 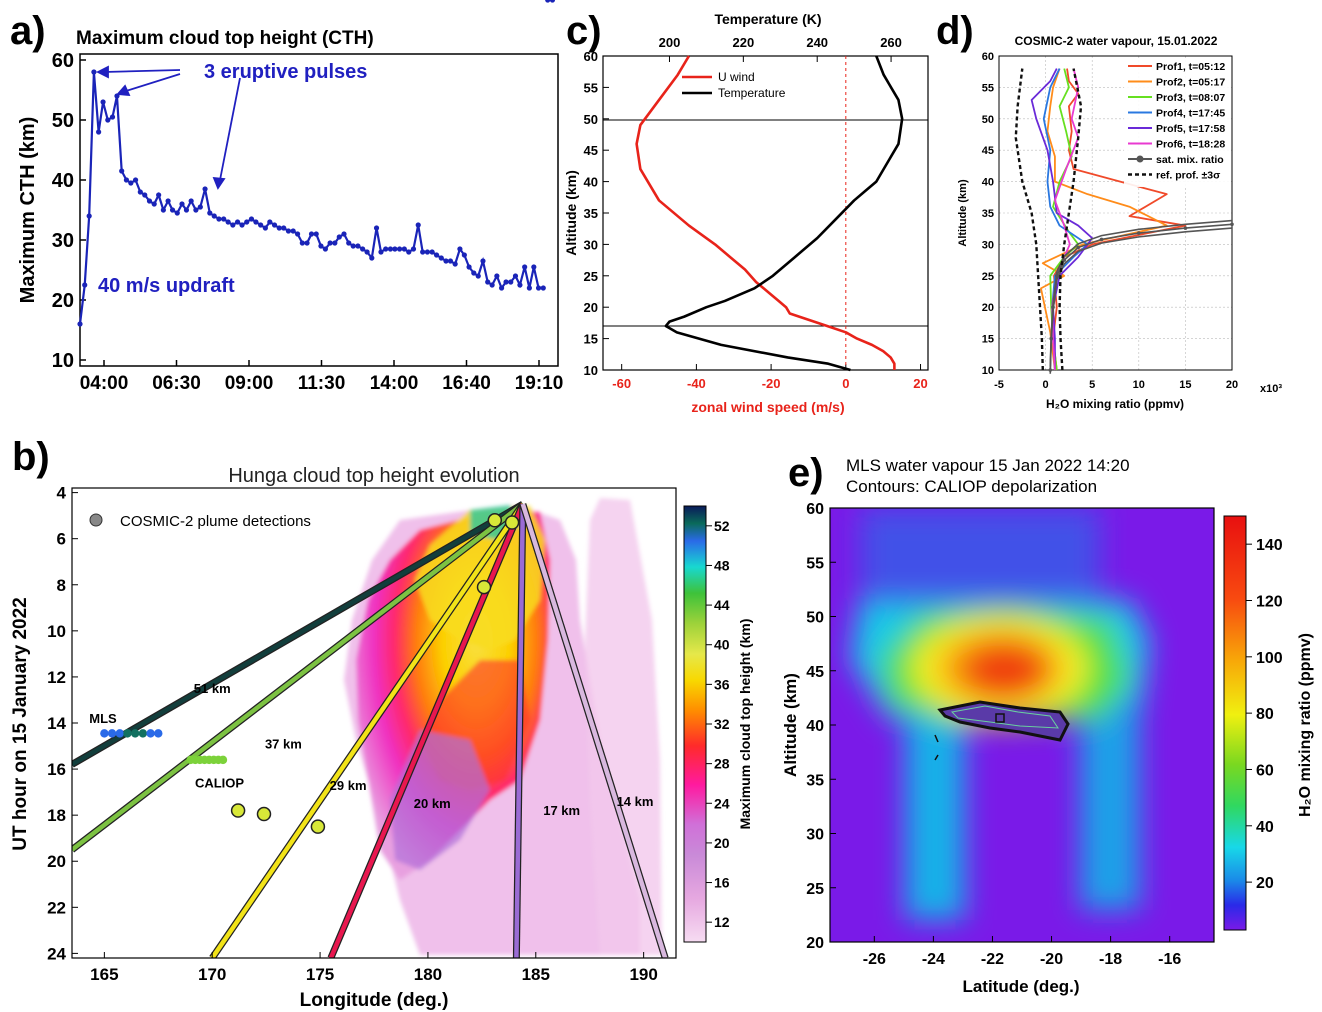 I want to click on panel-c-ylabel: Altitude (km), so click(x=571, y=213).